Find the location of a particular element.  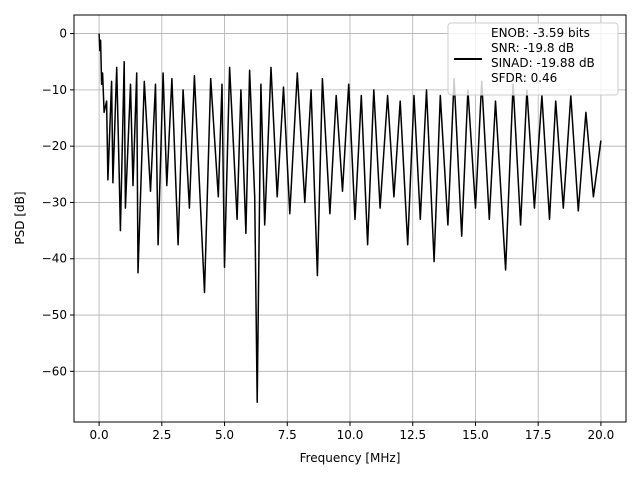

x-tick-label: 20.0 is located at coordinates (601, 435).